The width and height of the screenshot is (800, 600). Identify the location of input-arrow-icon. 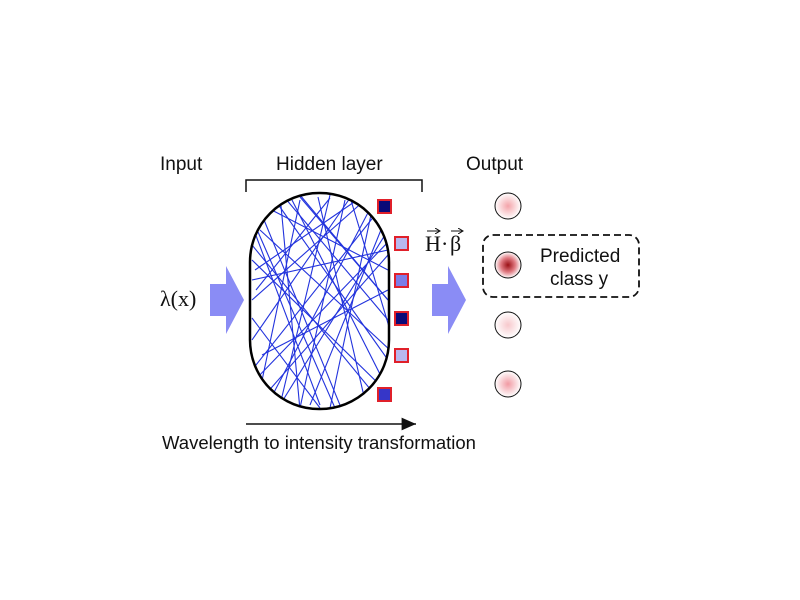
(227, 300).